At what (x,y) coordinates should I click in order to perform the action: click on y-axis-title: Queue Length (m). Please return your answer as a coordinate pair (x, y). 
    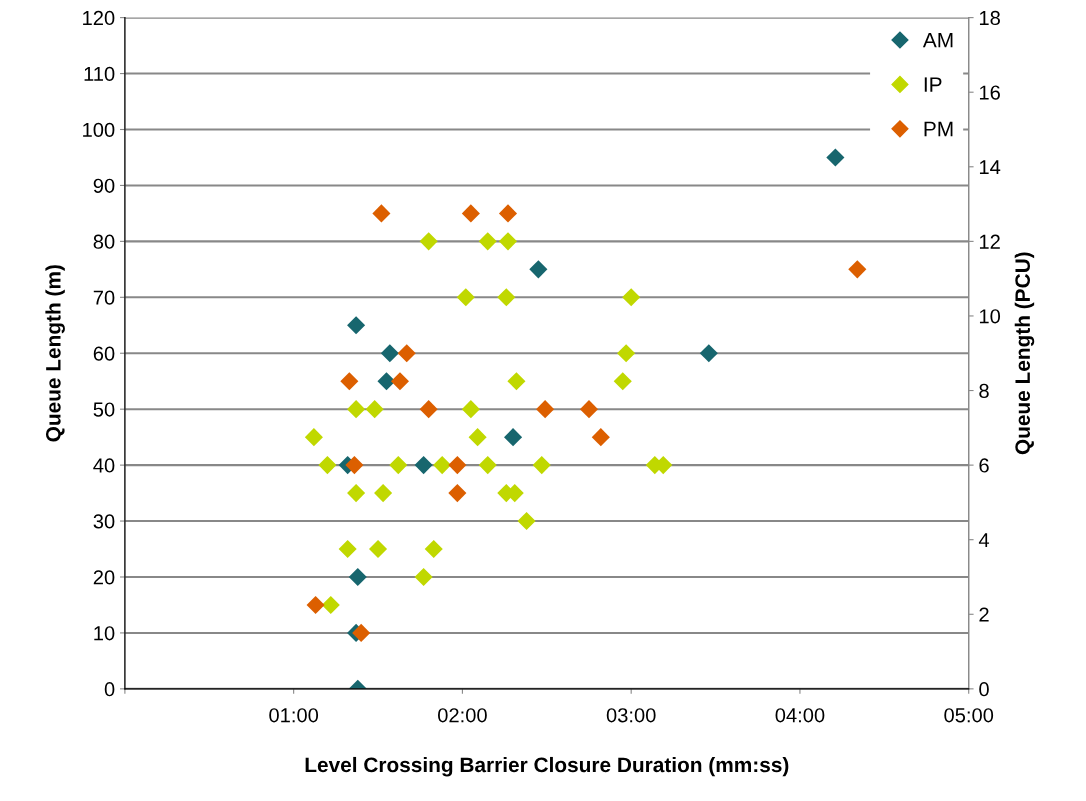
    Looking at the image, I should click on (55, 353).